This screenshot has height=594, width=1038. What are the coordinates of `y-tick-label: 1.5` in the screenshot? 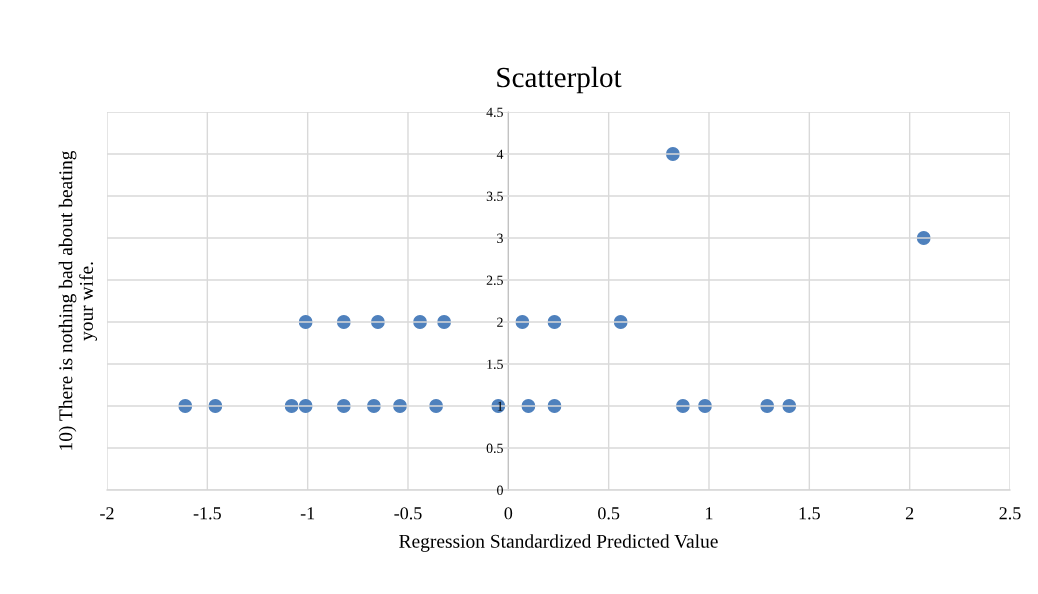 It's located at (495, 364).